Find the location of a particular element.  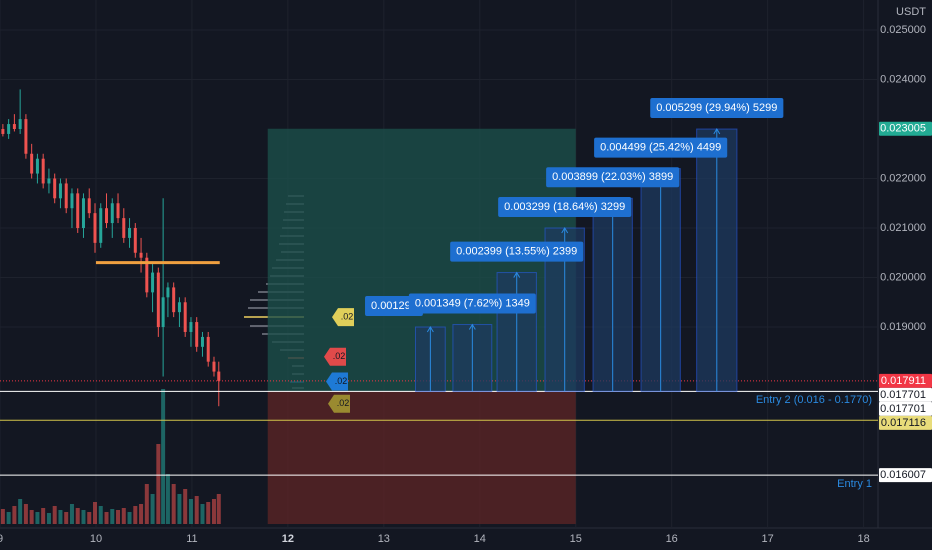

y-tick-label: 0.022000 is located at coordinates (903, 178).